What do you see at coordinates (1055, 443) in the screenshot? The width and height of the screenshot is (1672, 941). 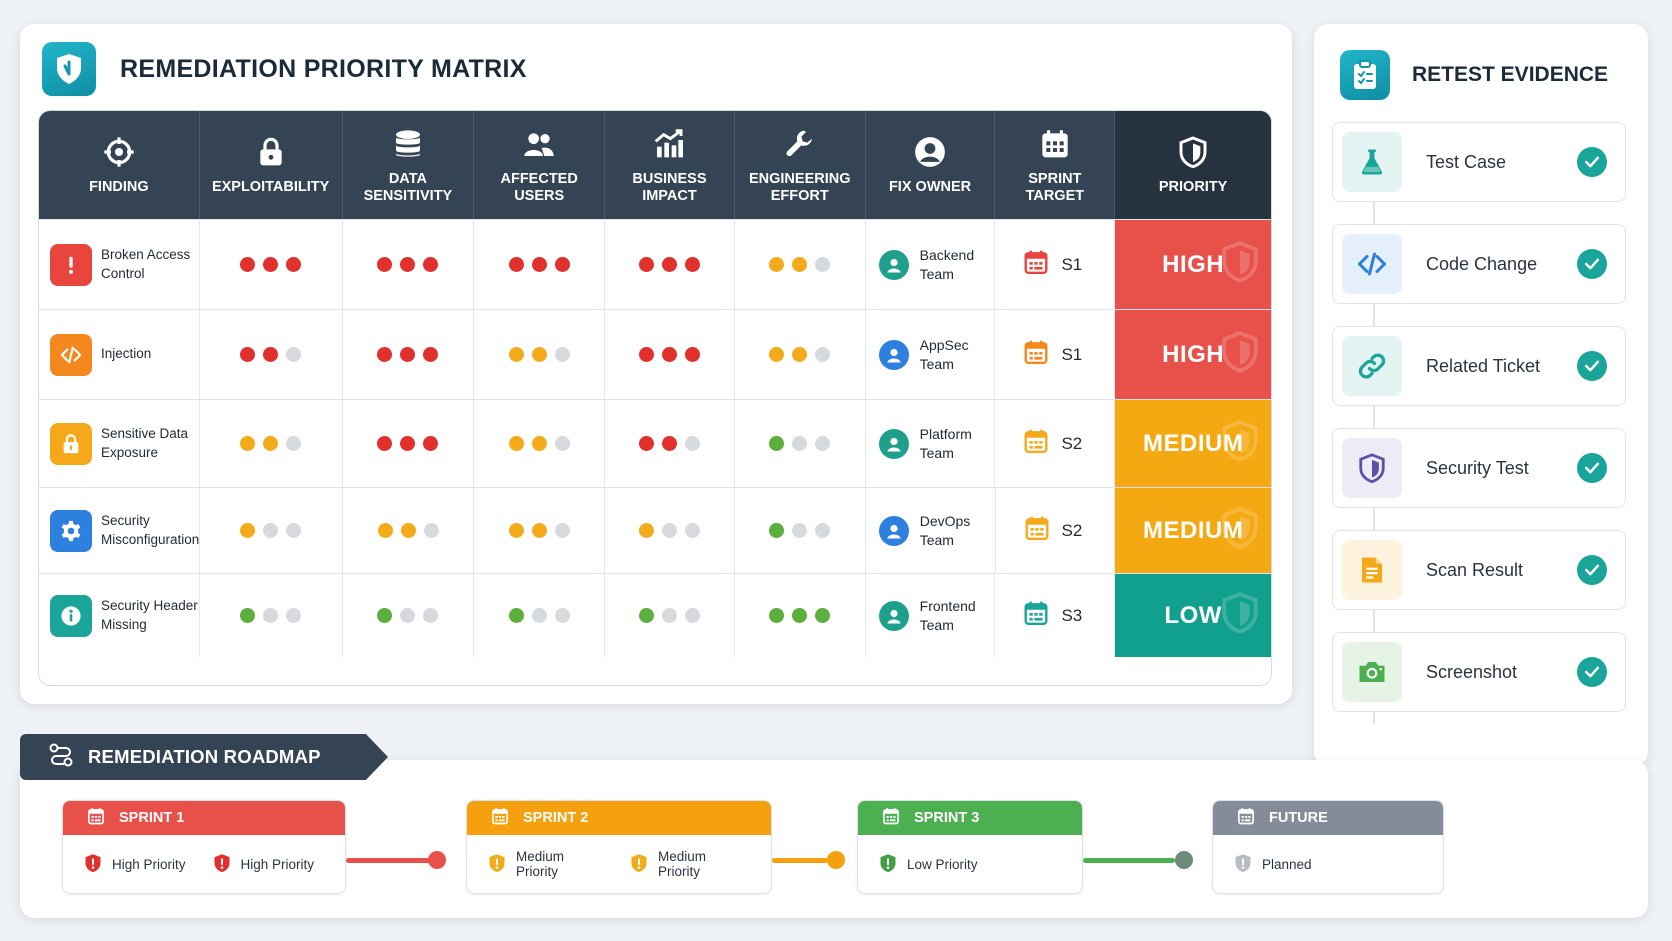 I see `sprint-target-cell: S2` at bounding box center [1055, 443].